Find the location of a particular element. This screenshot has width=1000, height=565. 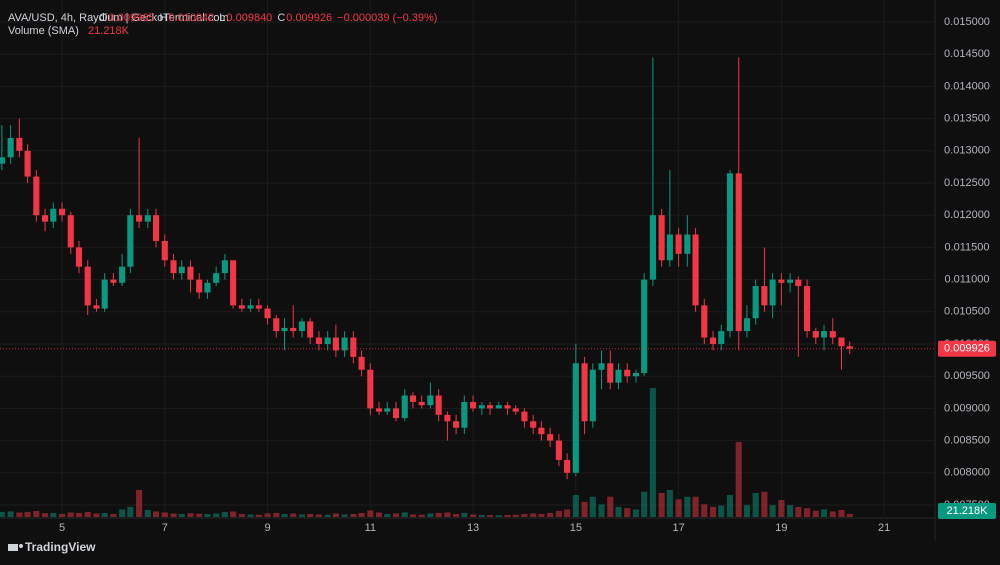

x-tick-label: 21 is located at coordinates (884, 528).